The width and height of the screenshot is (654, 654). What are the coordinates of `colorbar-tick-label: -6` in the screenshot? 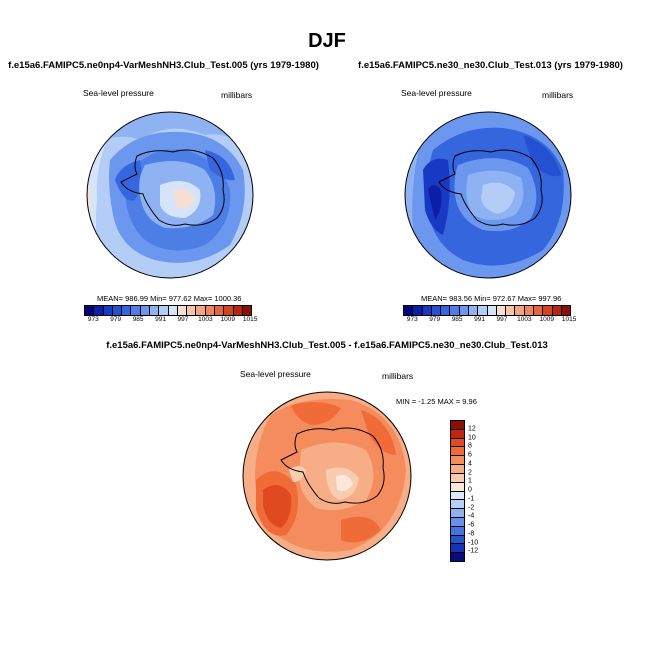 It's located at (471, 525).